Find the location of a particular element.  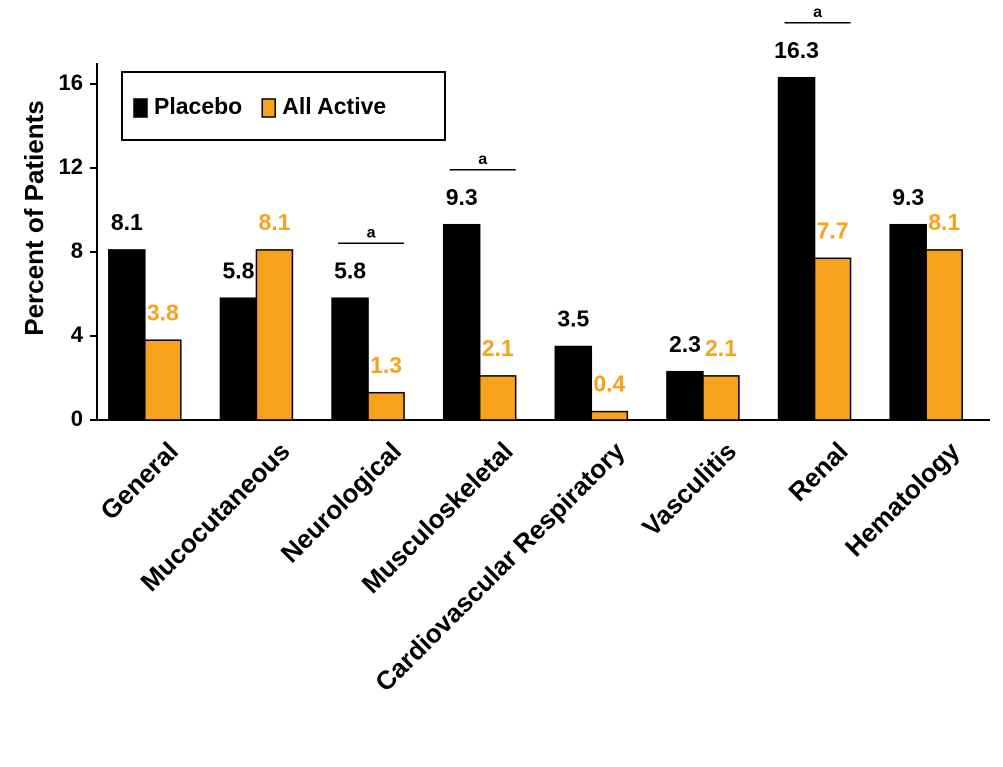

y-axis-label: Percent of Patients is located at coordinates (34, 218).